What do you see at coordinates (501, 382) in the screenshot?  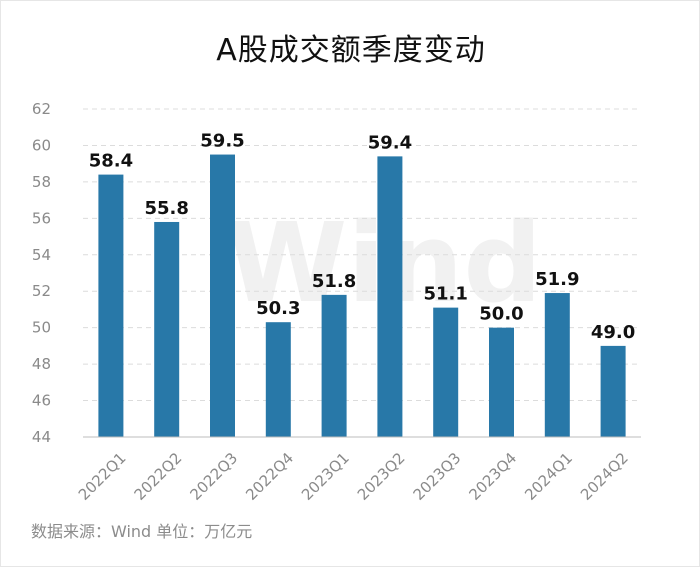 I see `bar-2023Q4` at bounding box center [501, 382].